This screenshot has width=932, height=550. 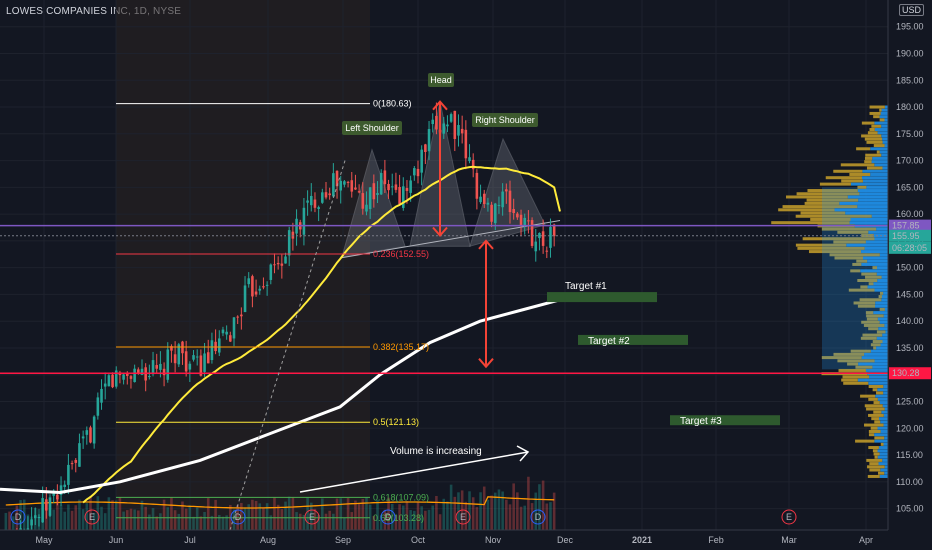 I want to click on price-label: 06:28:05, so click(x=909, y=248).